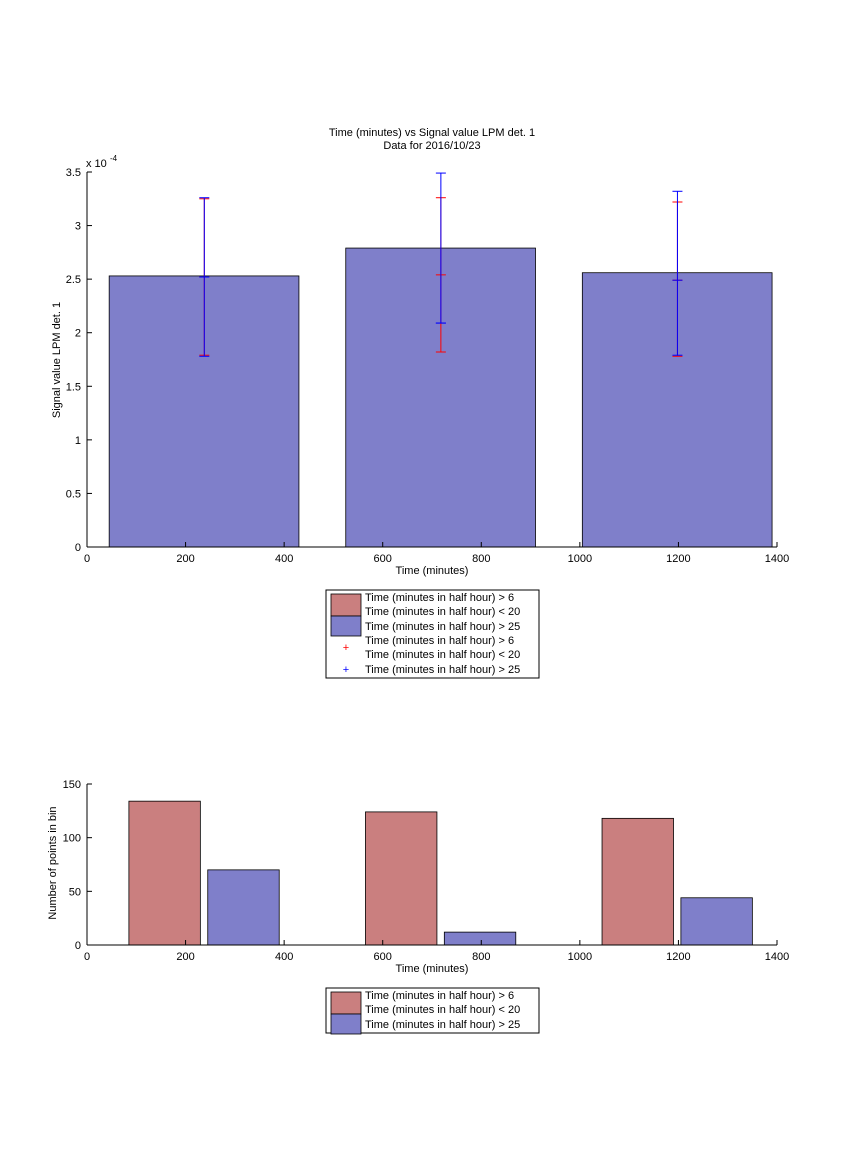 The height and width of the screenshot is (1152, 864). What do you see at coordinates (78, 334) in the screenshot?
I see `y-tick-label: 2` at bounding box center [78, 334].